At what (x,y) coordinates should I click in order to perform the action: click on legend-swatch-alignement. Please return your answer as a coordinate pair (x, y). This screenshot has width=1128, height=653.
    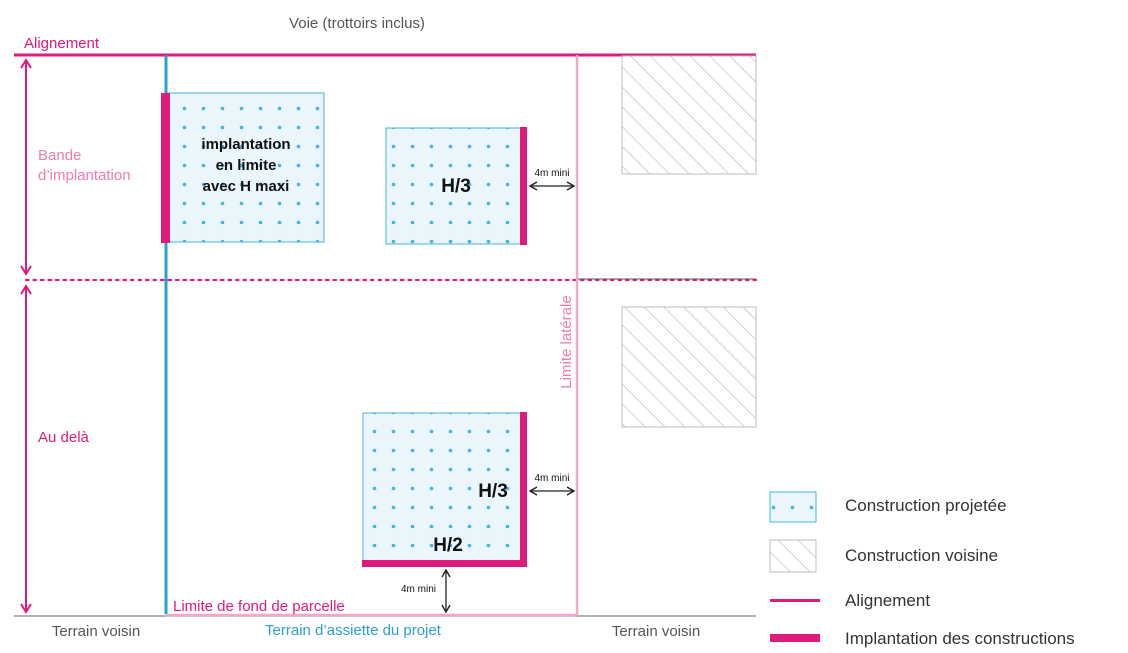
    Looking at the image, I should click on (795, 600).